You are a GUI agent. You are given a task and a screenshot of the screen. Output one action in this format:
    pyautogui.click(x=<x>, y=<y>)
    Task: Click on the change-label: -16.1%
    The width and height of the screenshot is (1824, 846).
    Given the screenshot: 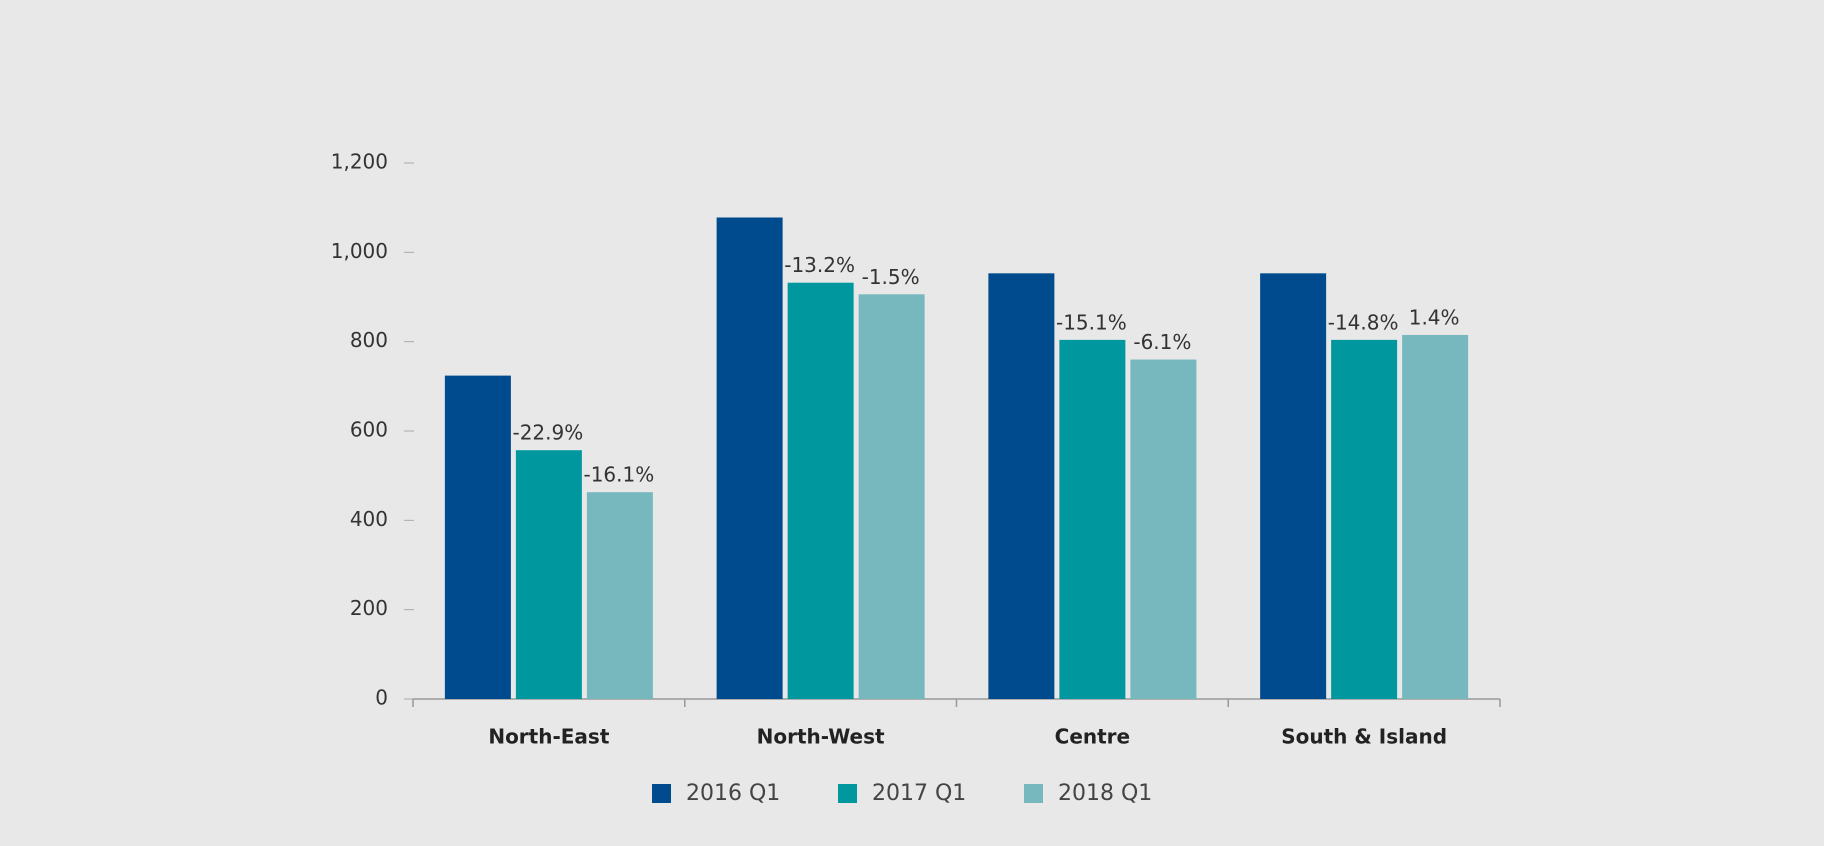 What is the action you would take?
    pyautogui.click(x=618, y=475)
    